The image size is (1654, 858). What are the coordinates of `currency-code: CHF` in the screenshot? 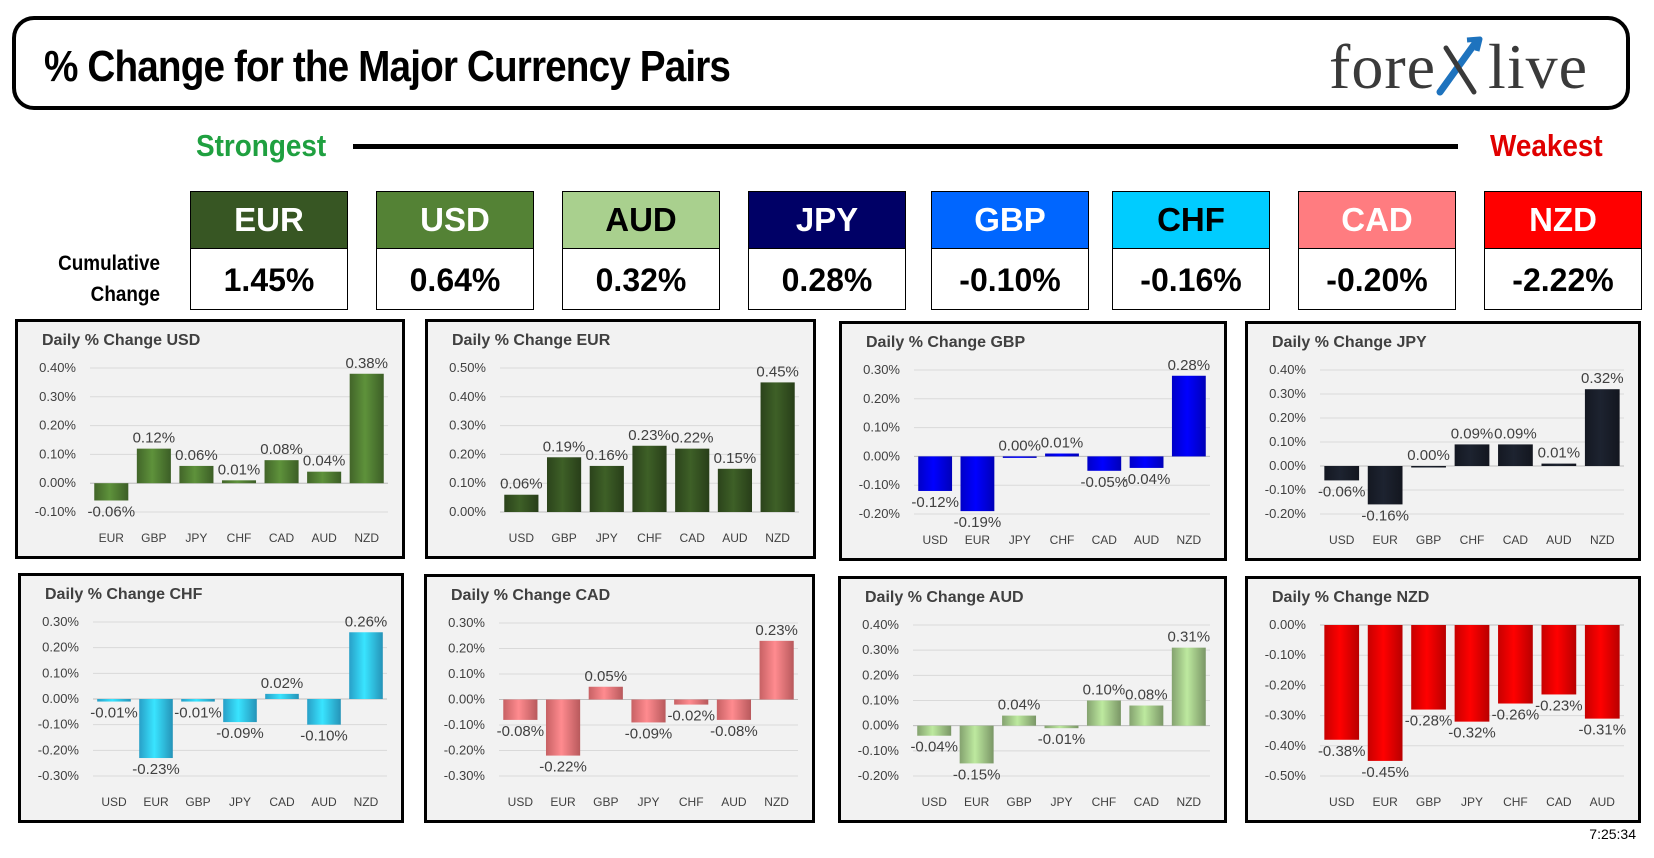 It's located at (1191, 220).